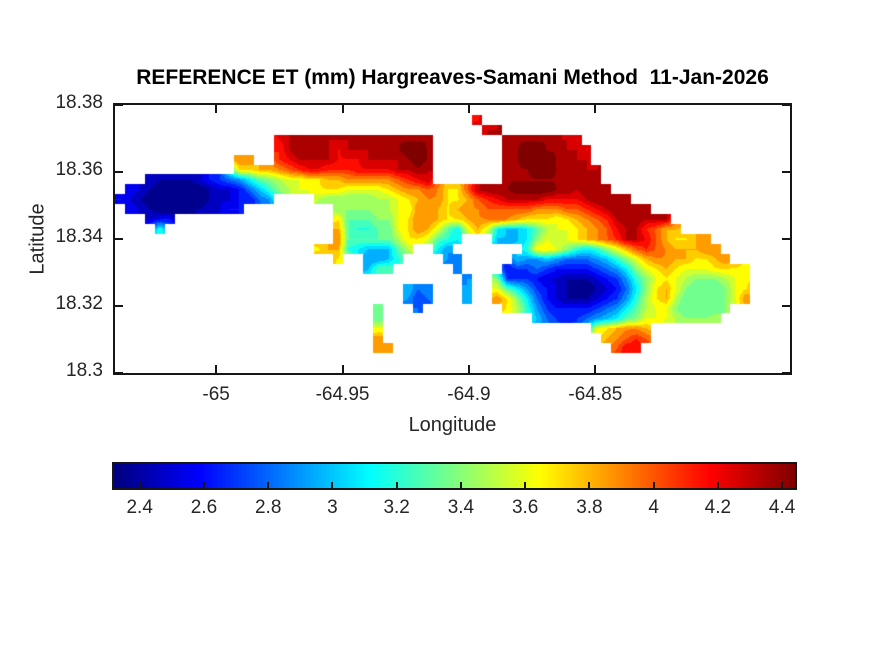  What do you see at coordinates (342, 394) in the screenshot?
I see `x-tick-label: -64.95` at bounding box center [342, 394].